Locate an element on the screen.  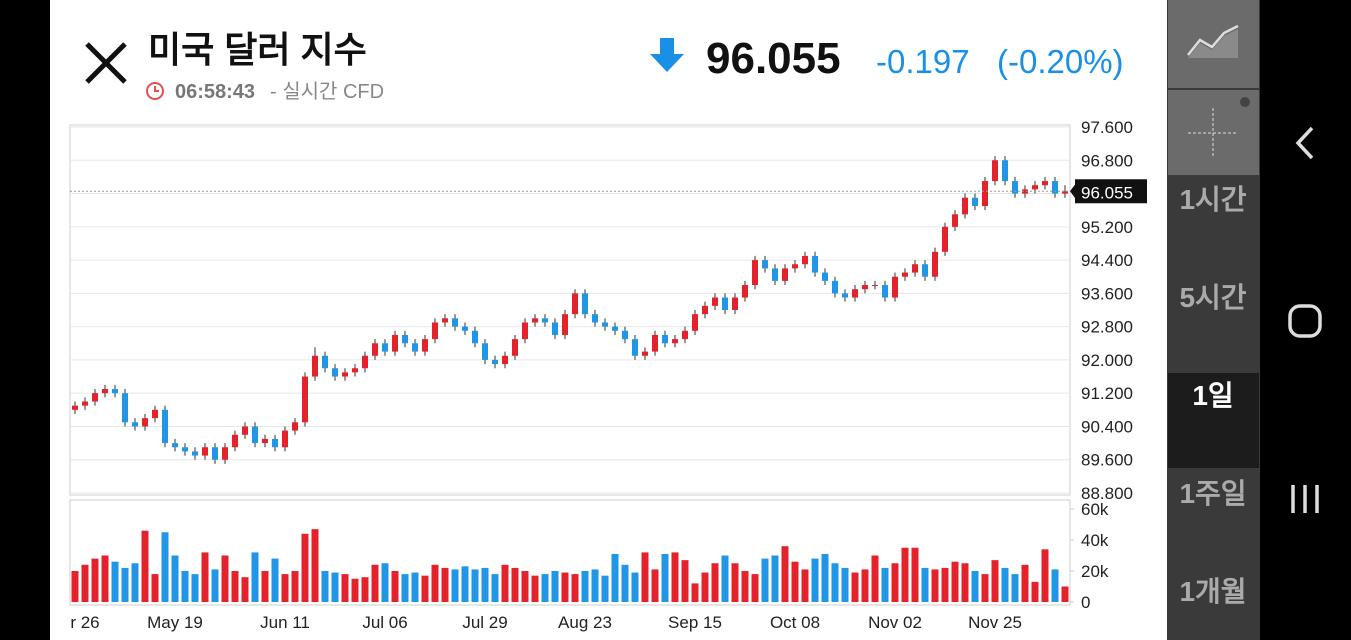
y-tick-label: 88.800 is located at coordinates (1107, 493).